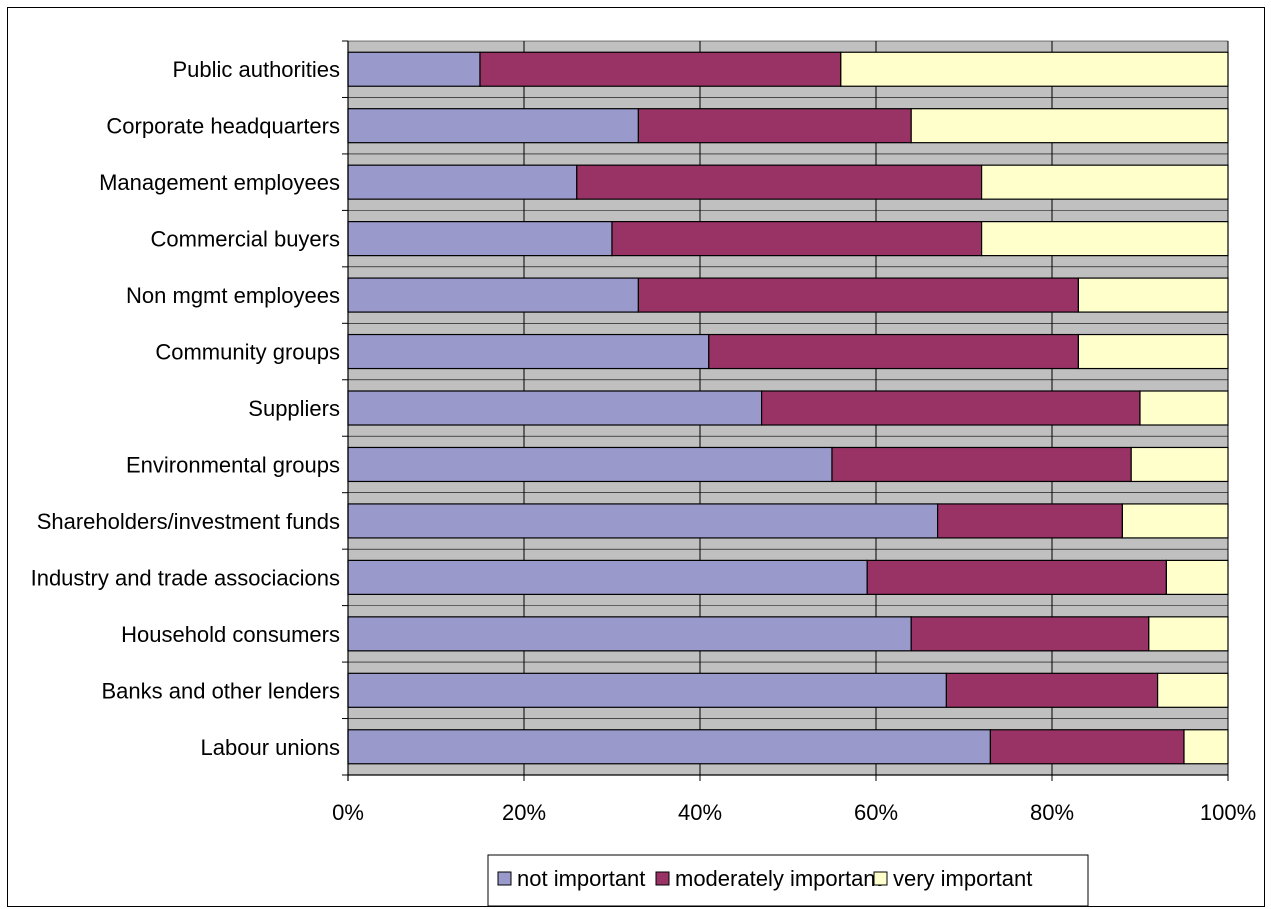  Describe the element at coordinates (233, 295) in the screenshot. I see `category-label: Non mgmt employees` at that location.